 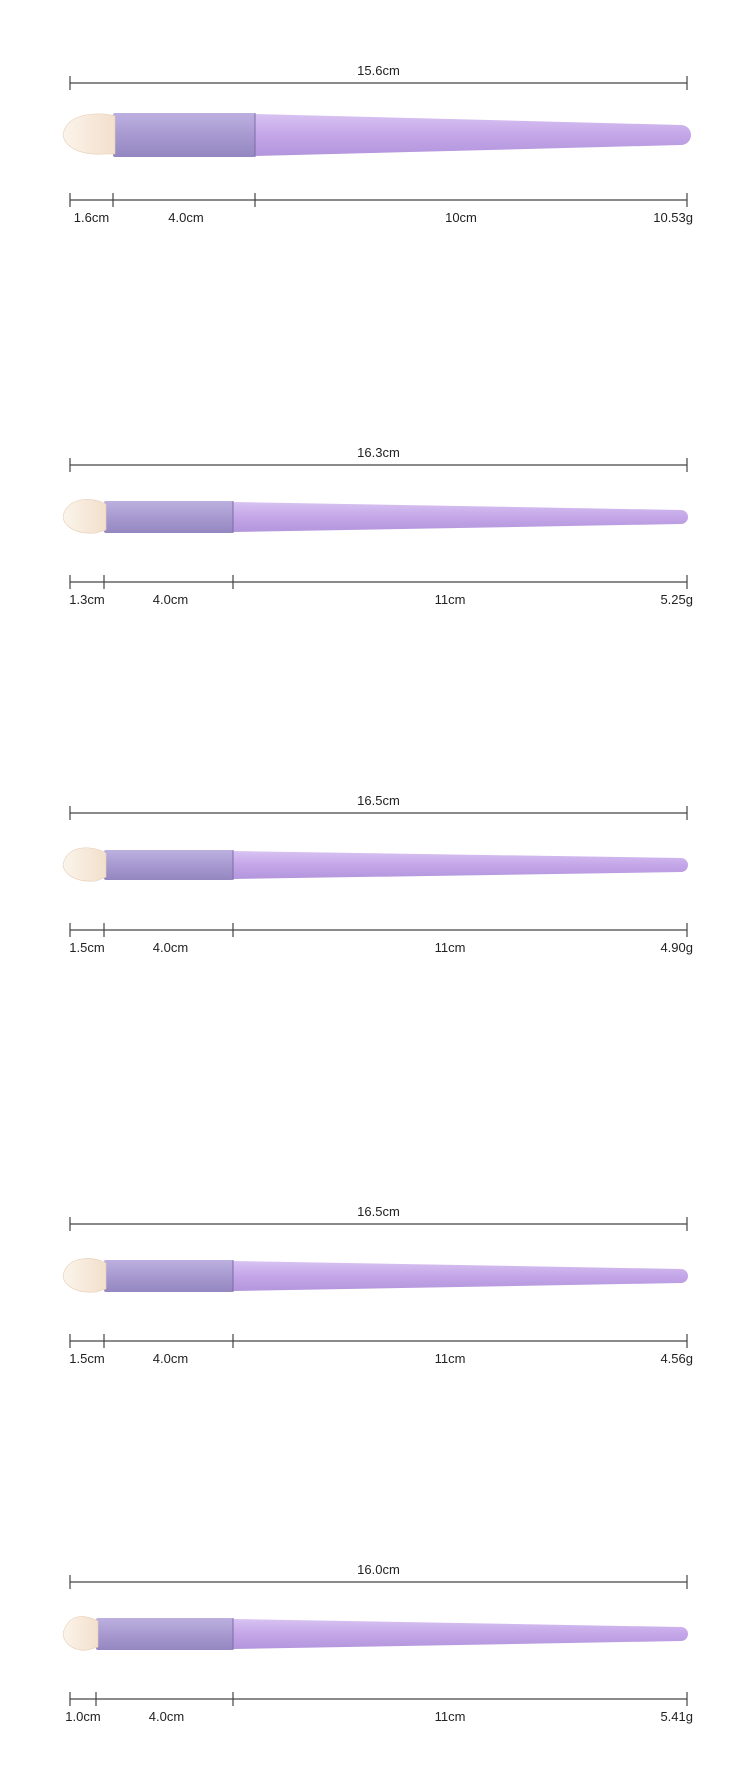 What do you see at coordinates (676, 947) in the screenshot?
I see `weight-label: 4.90g` at bounding box center [676, 947].